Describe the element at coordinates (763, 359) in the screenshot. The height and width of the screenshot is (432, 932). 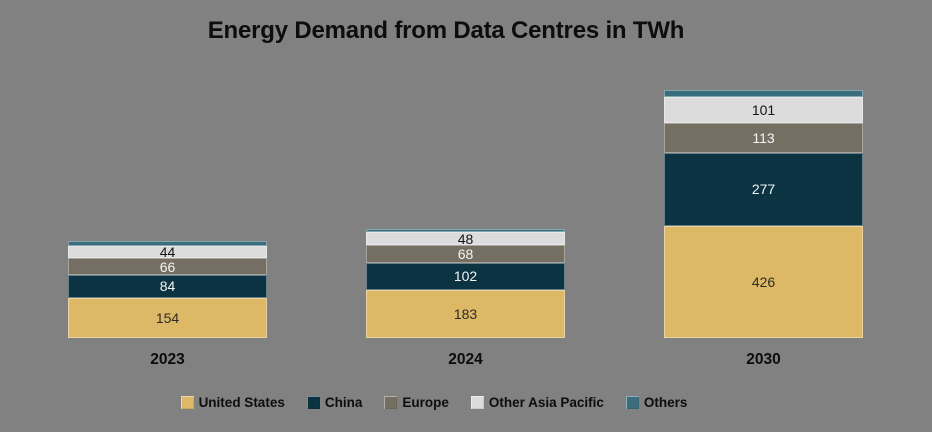
I see `x-axis-label-2030: 2030` at that location.